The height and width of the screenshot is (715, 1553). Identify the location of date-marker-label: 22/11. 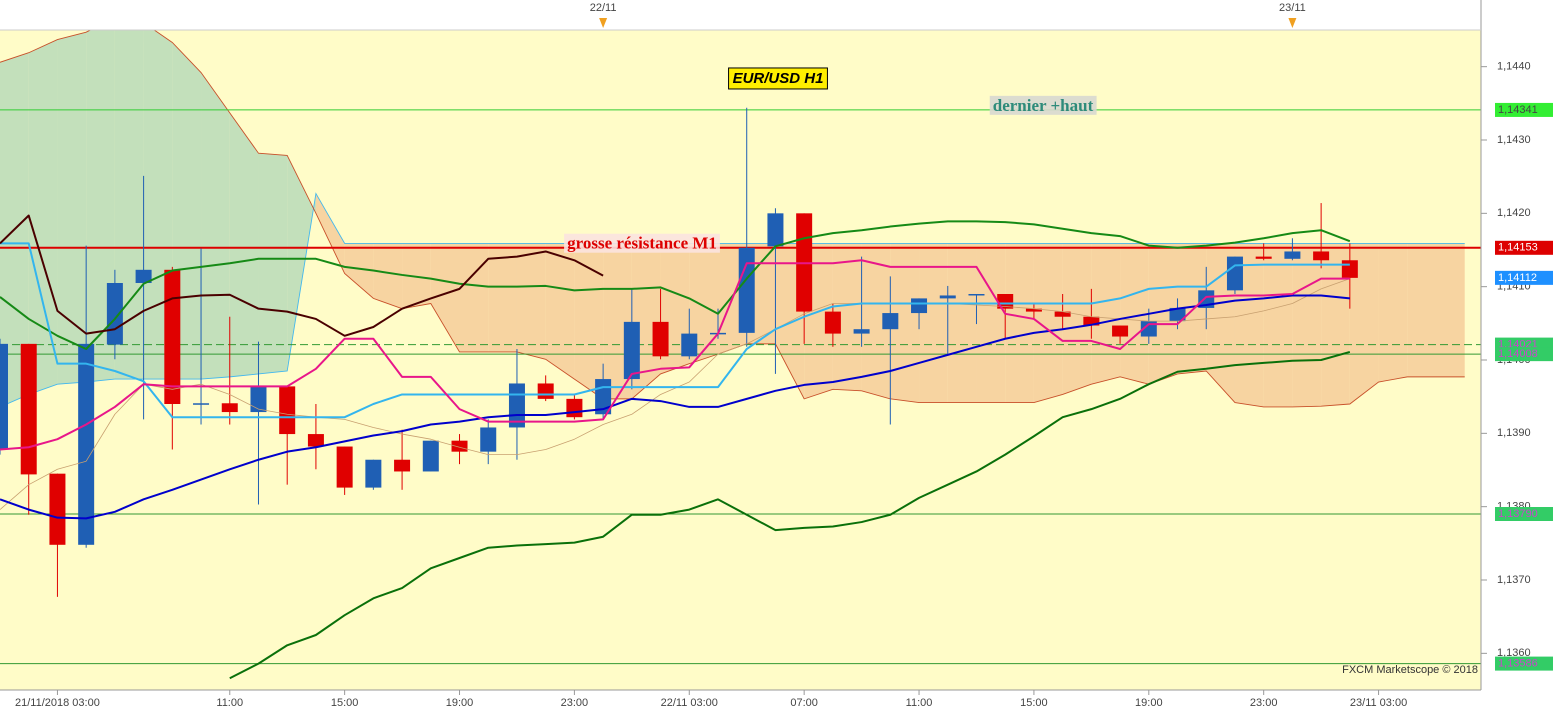
(603, 8).